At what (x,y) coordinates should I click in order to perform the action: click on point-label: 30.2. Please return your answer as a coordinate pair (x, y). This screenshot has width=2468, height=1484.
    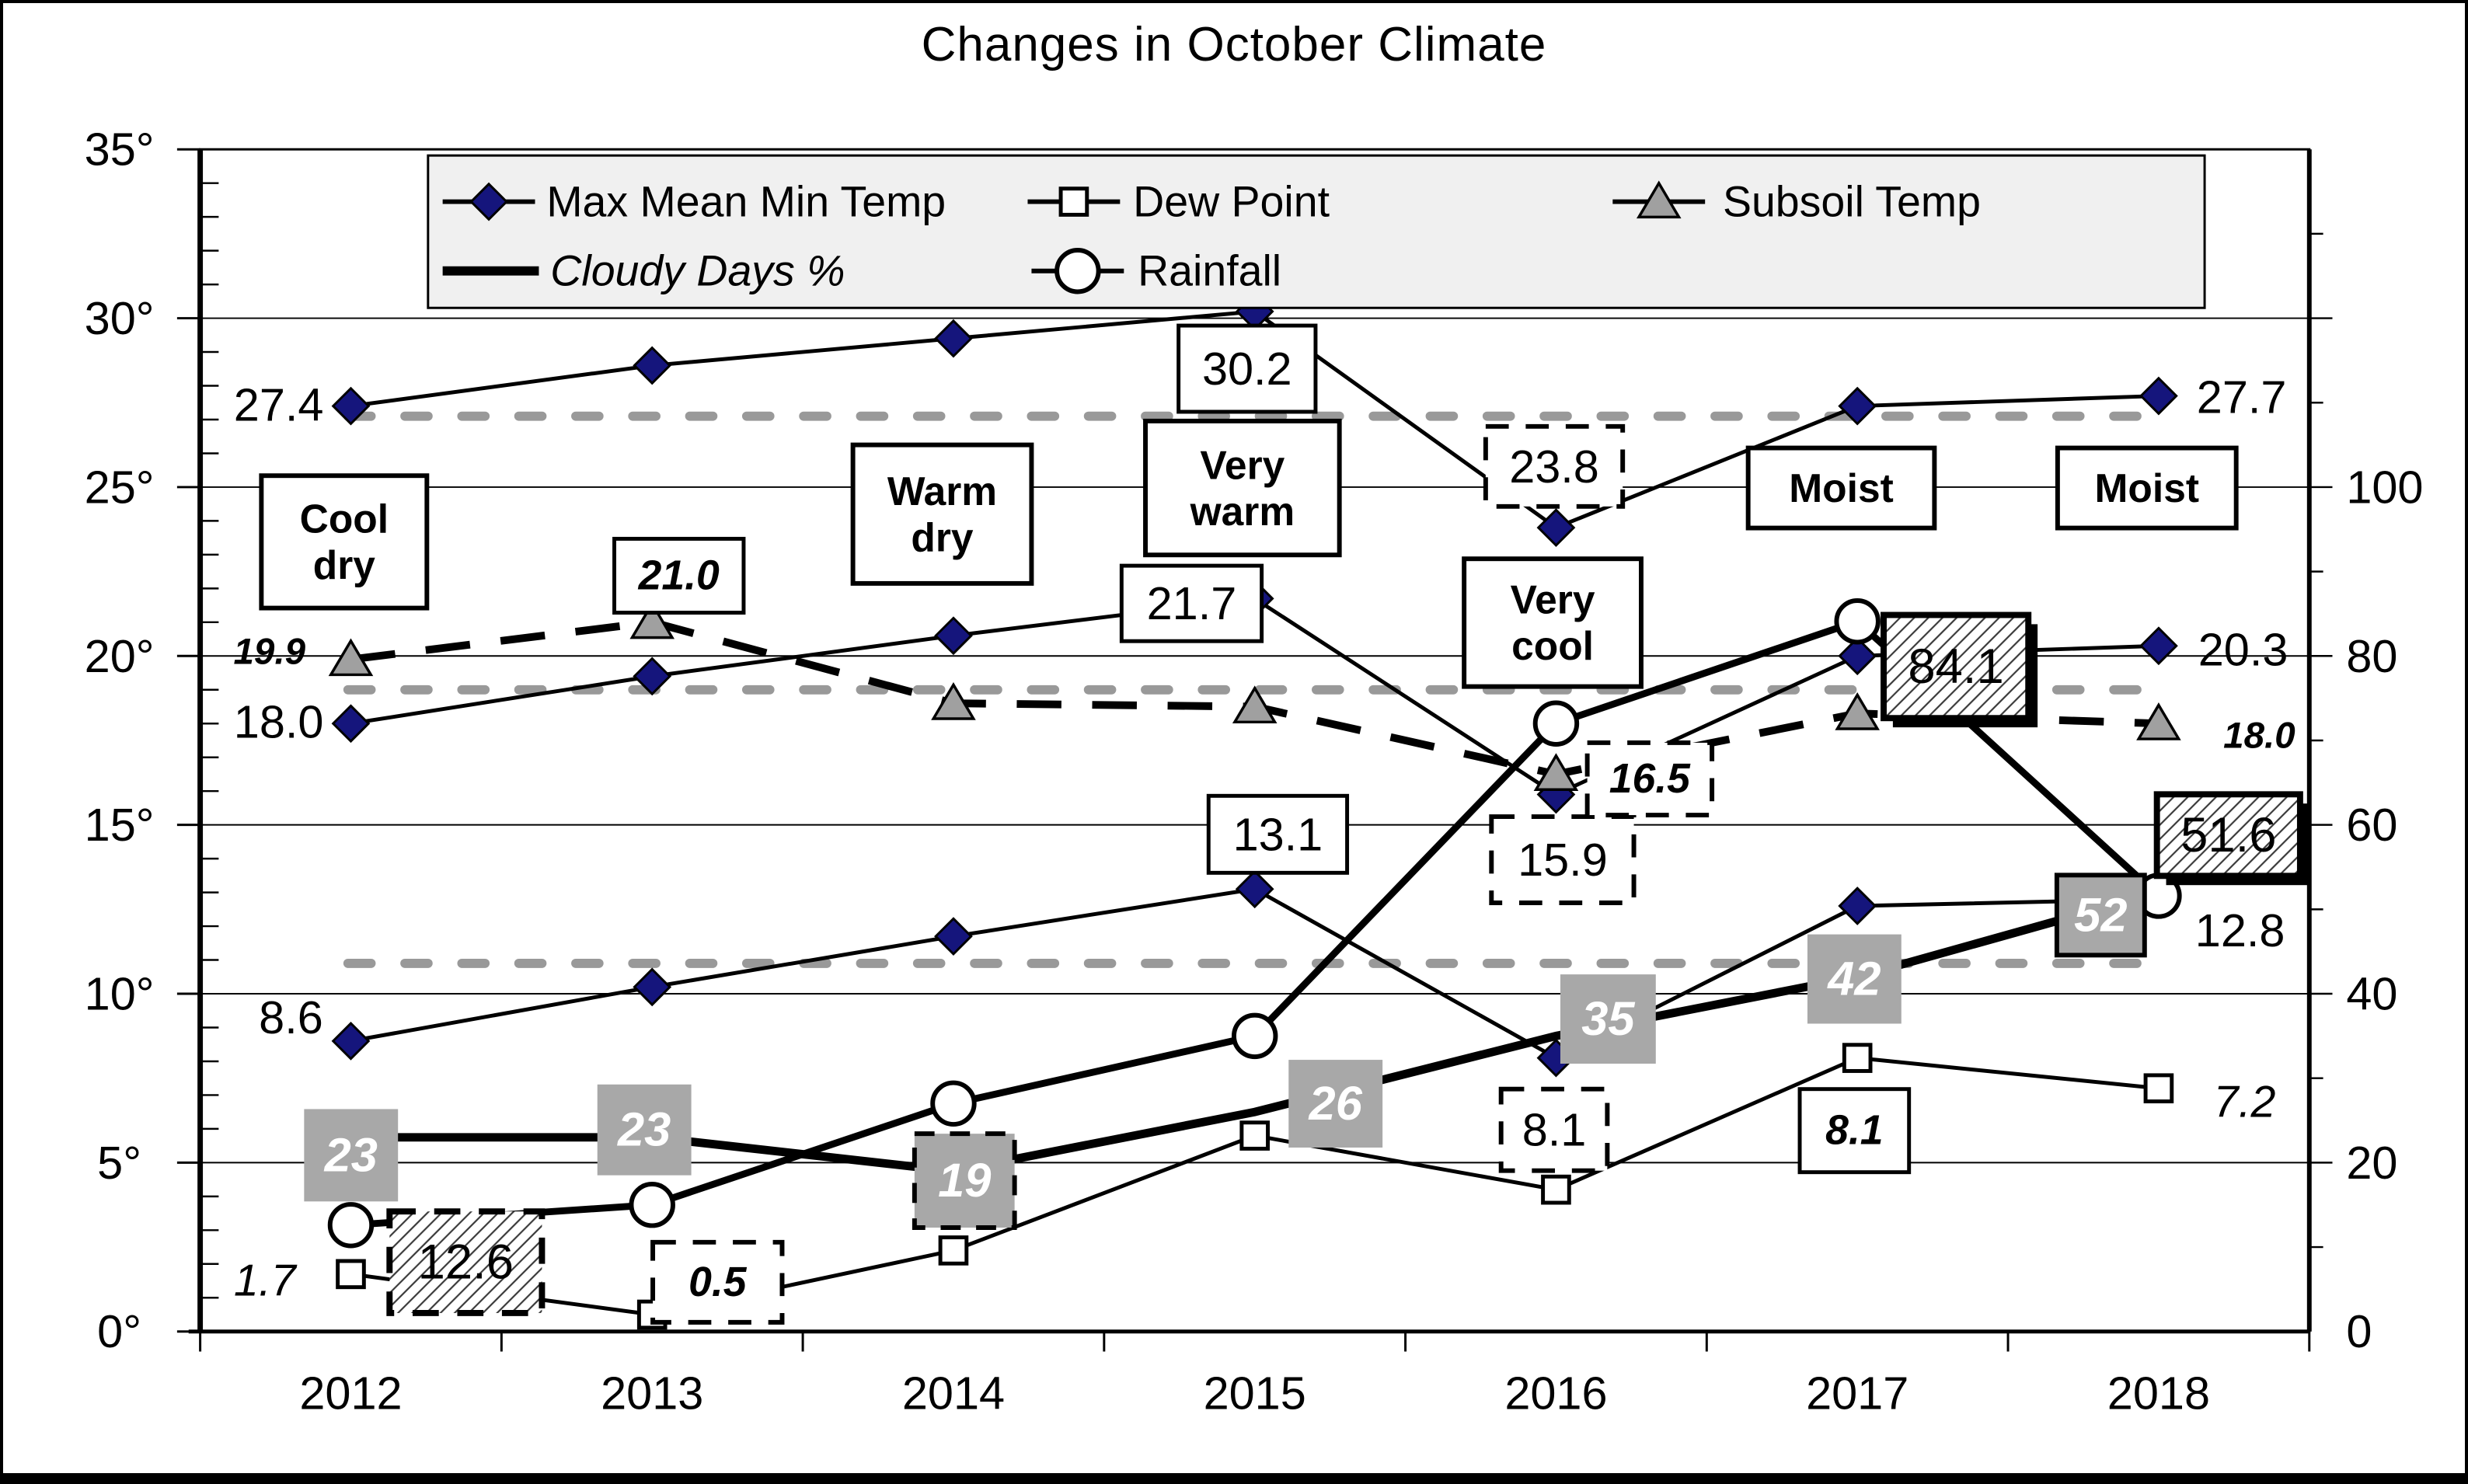
    Looking at the image, I should click on (1247, 369).